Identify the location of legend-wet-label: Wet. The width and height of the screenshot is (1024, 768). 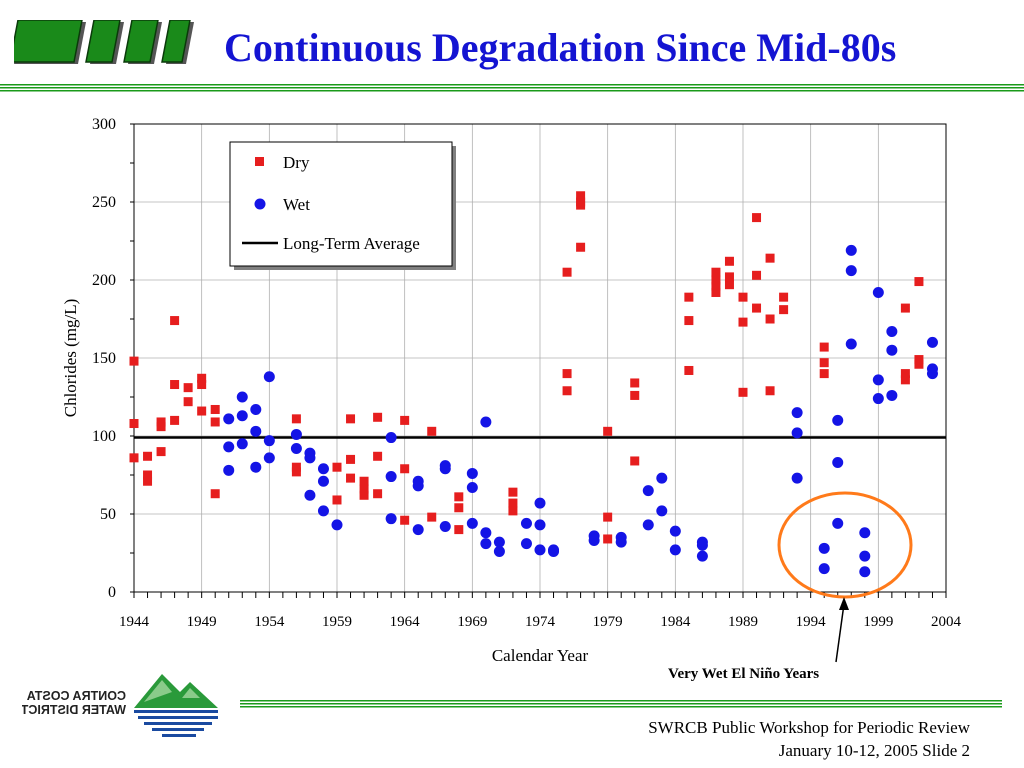
(296, 204).